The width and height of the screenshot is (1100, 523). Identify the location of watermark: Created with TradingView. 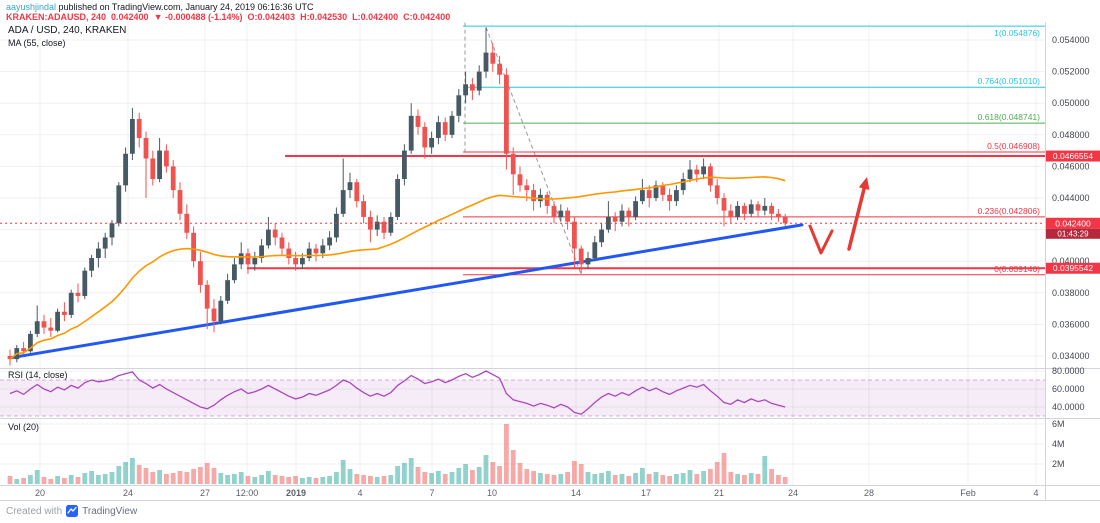
(71, 511).